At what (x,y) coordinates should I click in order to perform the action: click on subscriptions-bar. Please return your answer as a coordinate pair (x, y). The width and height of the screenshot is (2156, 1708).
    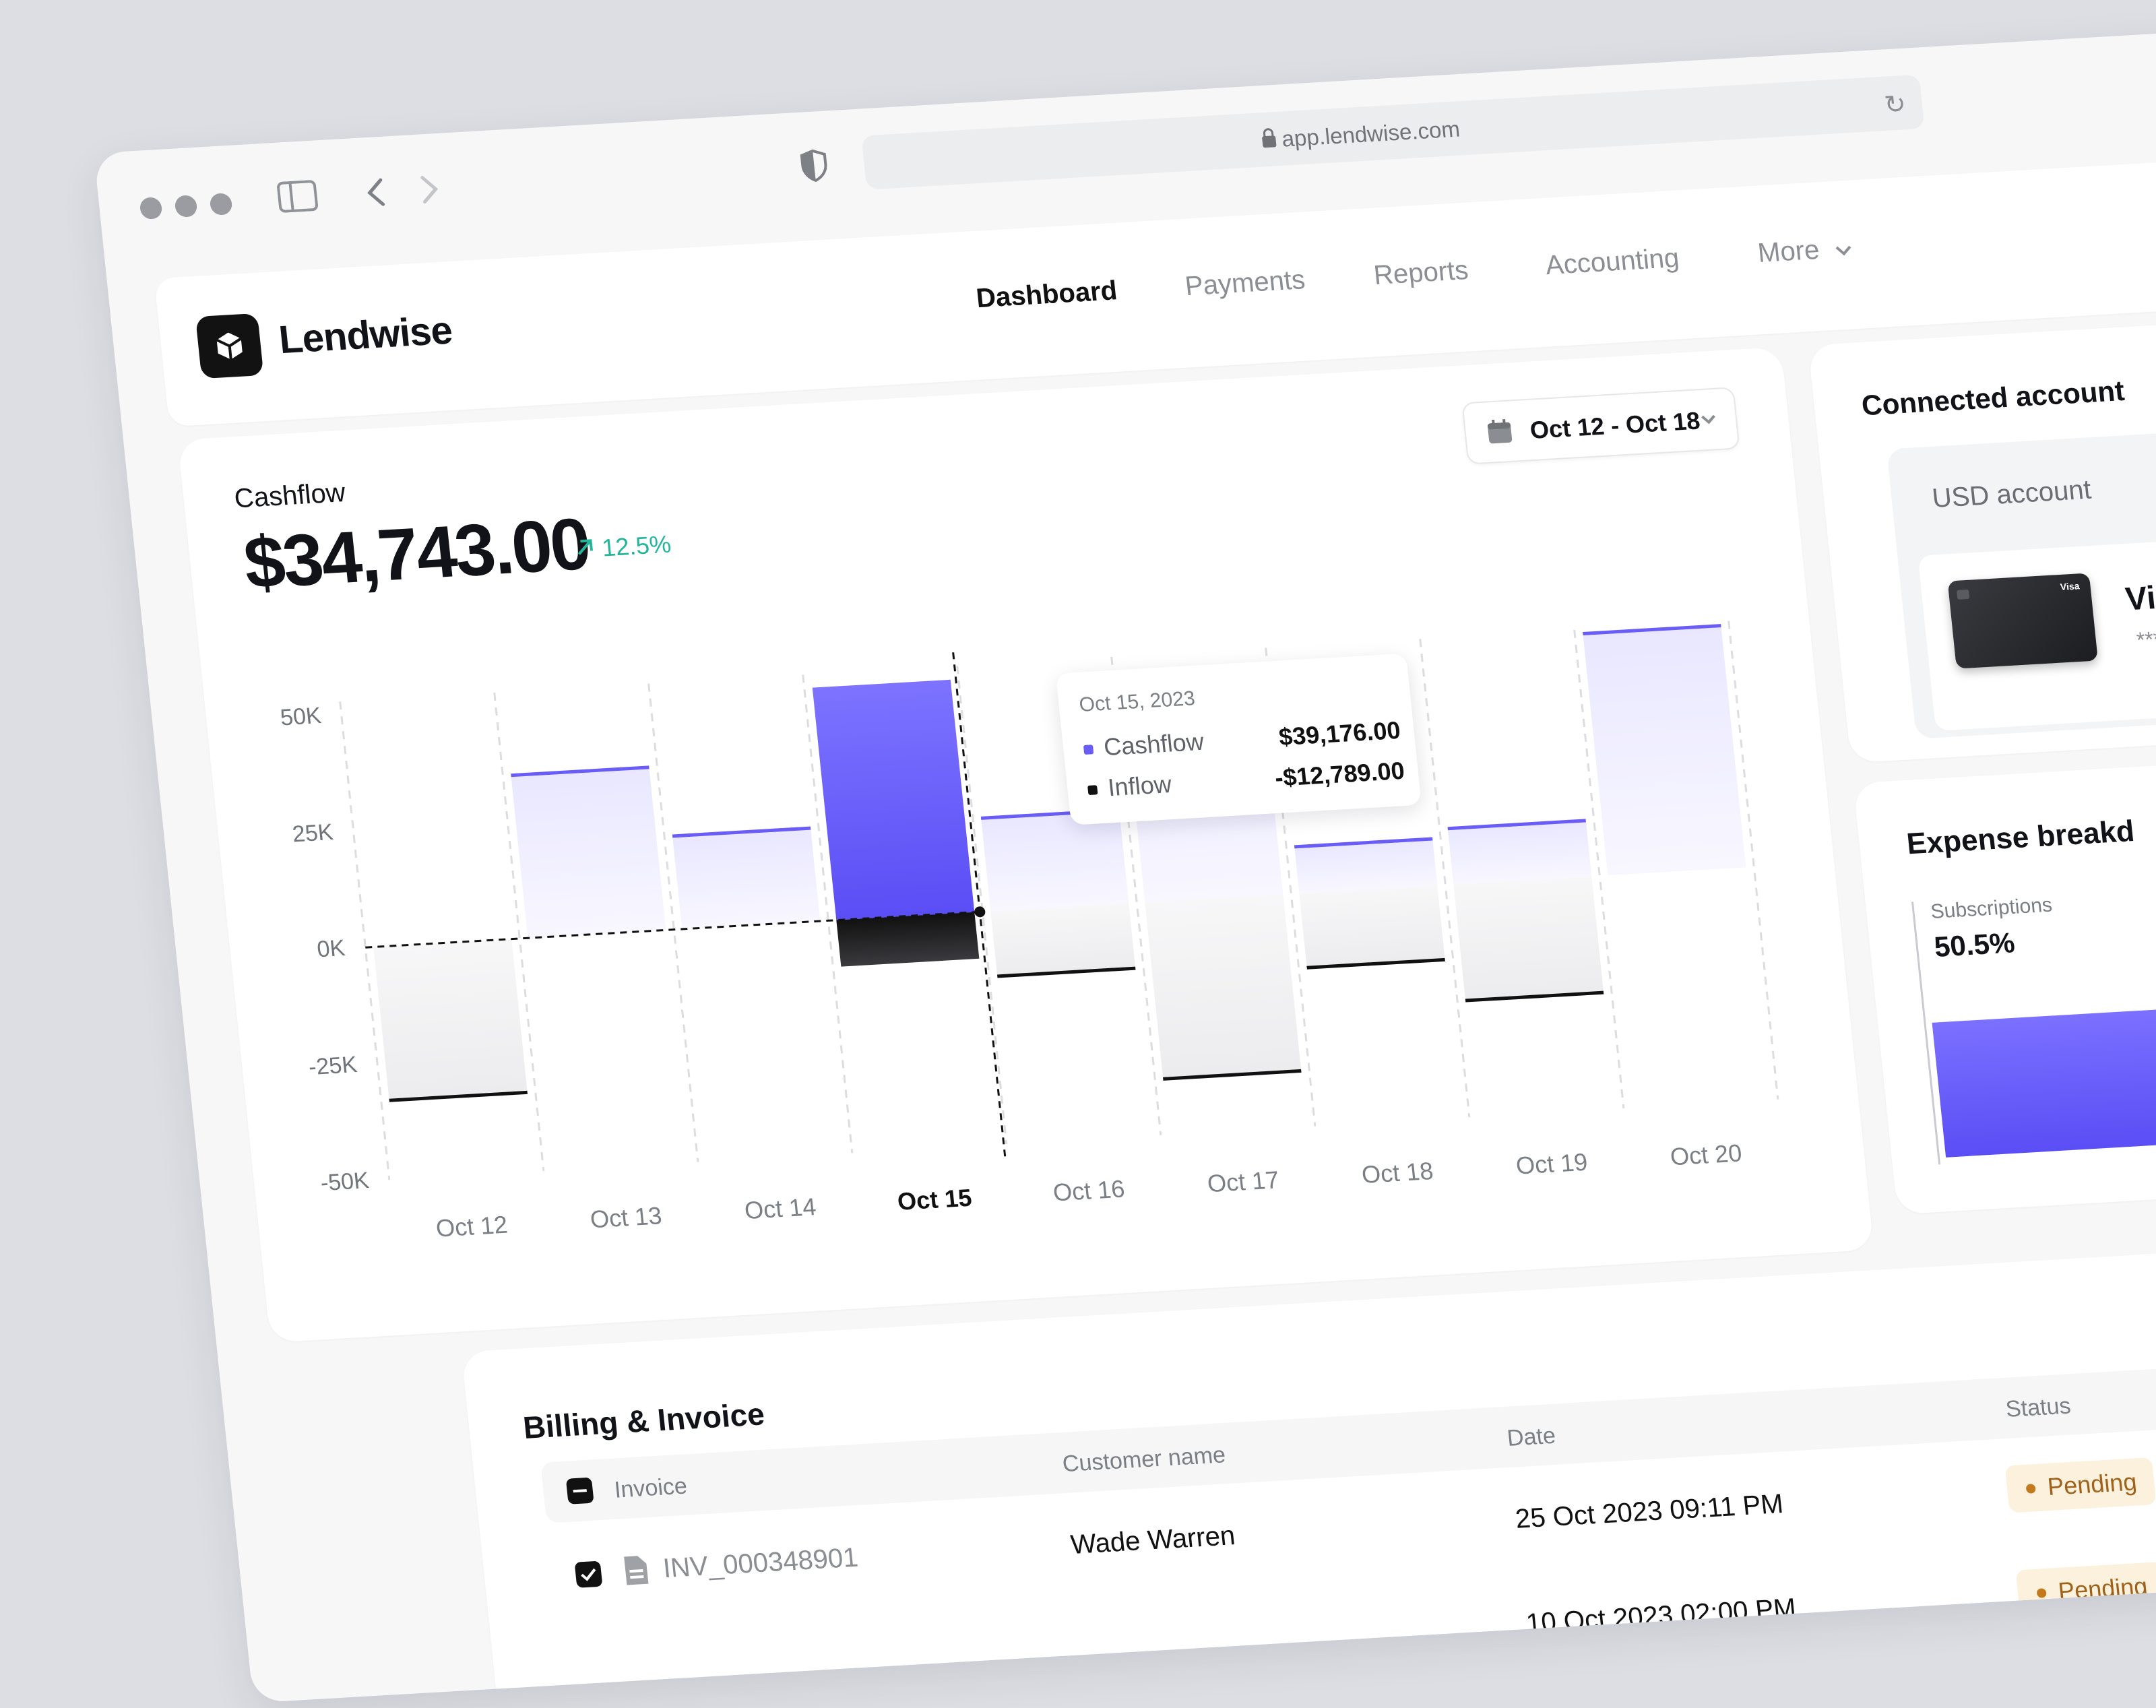
    Looking at the image, I should click on (2044, 1076).